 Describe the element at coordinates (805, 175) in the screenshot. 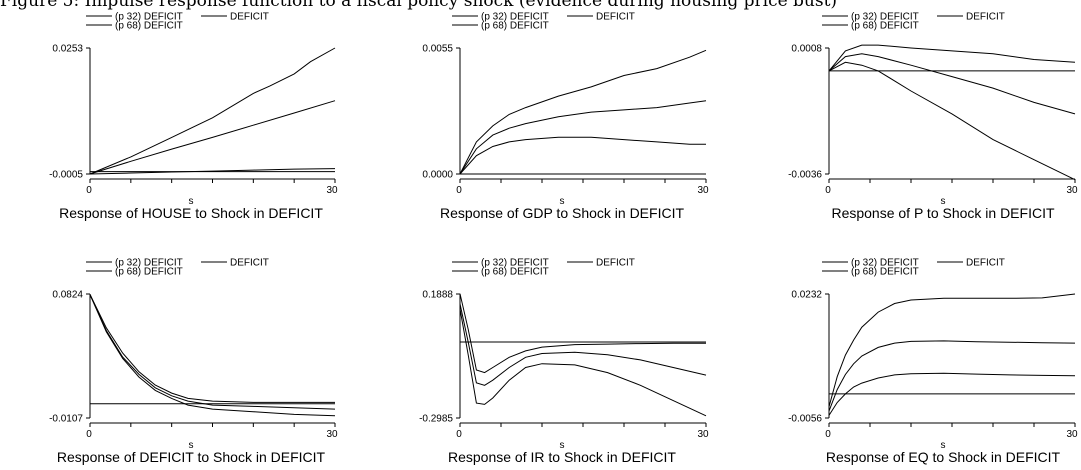

I see `y-tick-label: -0.0036` at that location.